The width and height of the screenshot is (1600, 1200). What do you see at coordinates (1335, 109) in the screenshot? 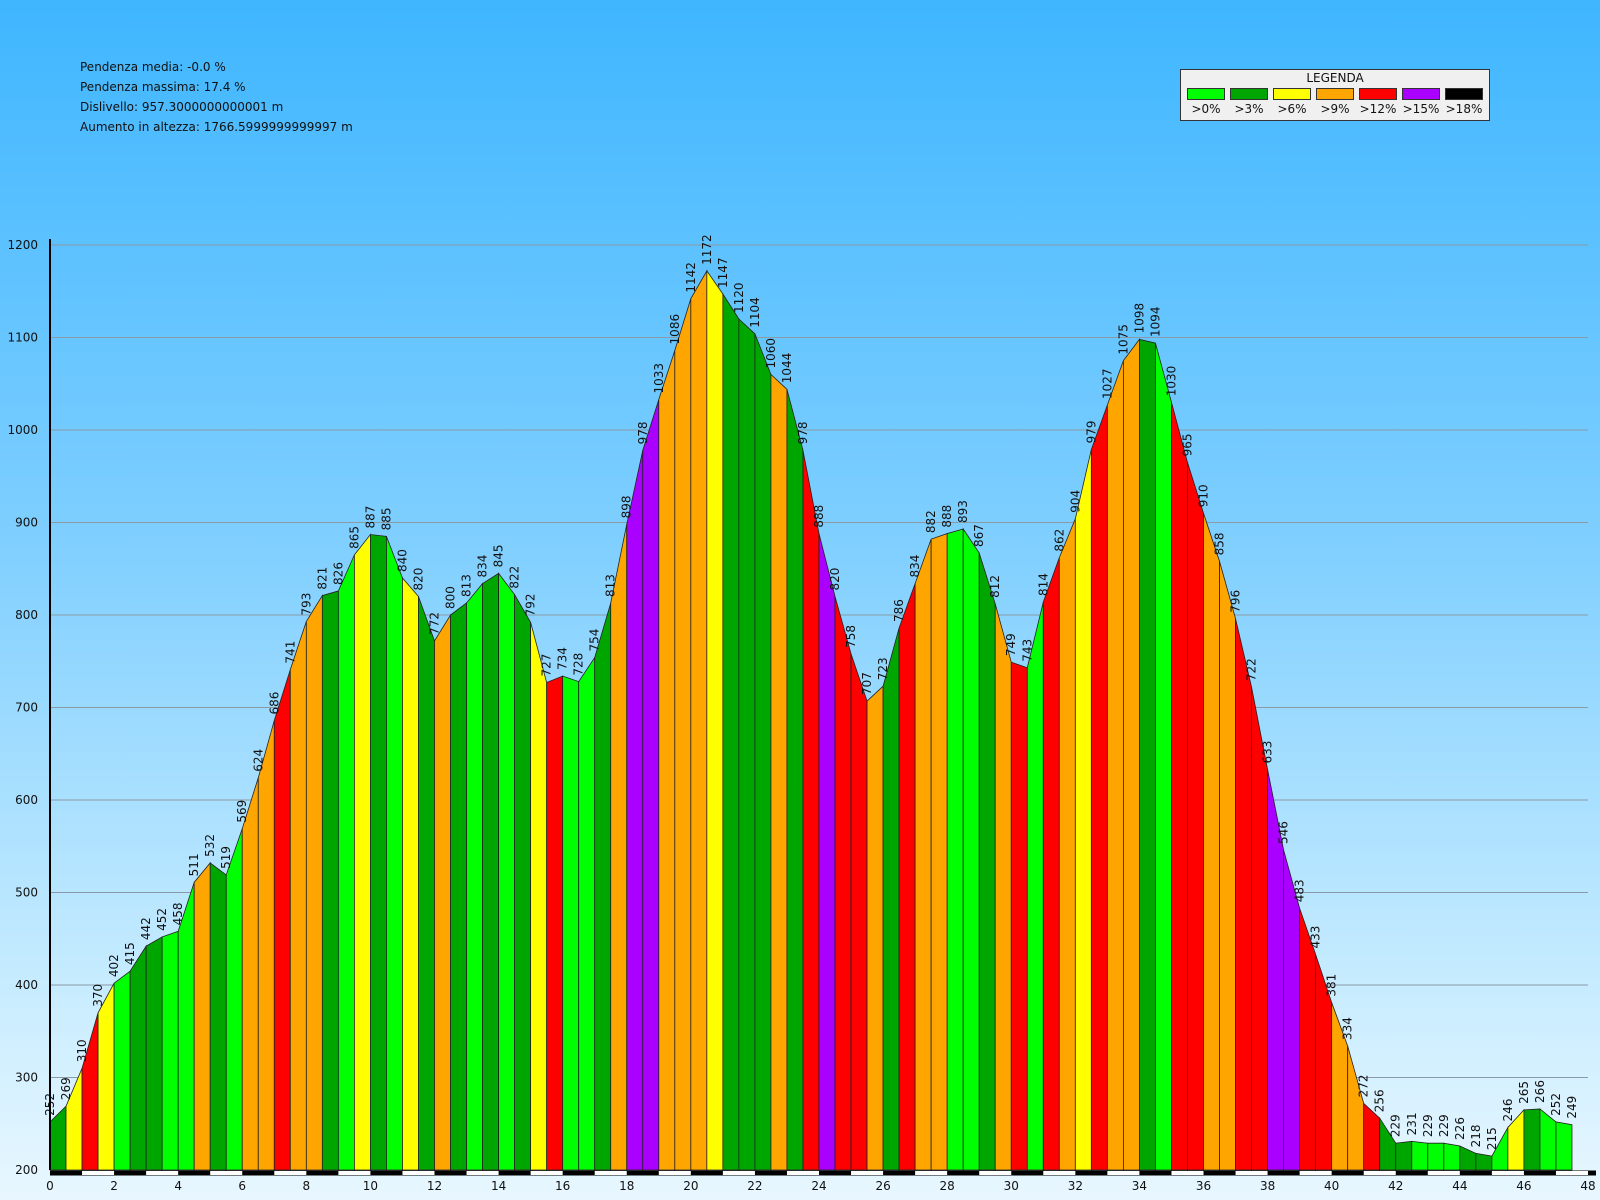
I see `legend-label: >9%` at bounding box center [1335, 109].